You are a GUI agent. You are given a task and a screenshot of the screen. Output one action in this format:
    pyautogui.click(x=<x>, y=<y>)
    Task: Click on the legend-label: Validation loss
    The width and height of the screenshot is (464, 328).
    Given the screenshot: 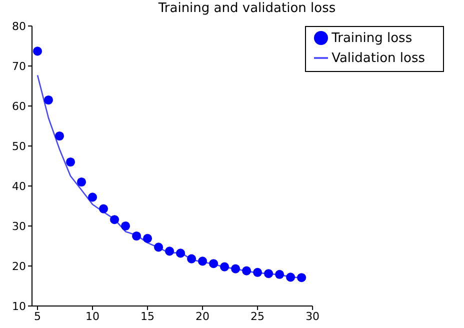 What is the action you would take?
    pyautogui.click(x=378, y=58)
    